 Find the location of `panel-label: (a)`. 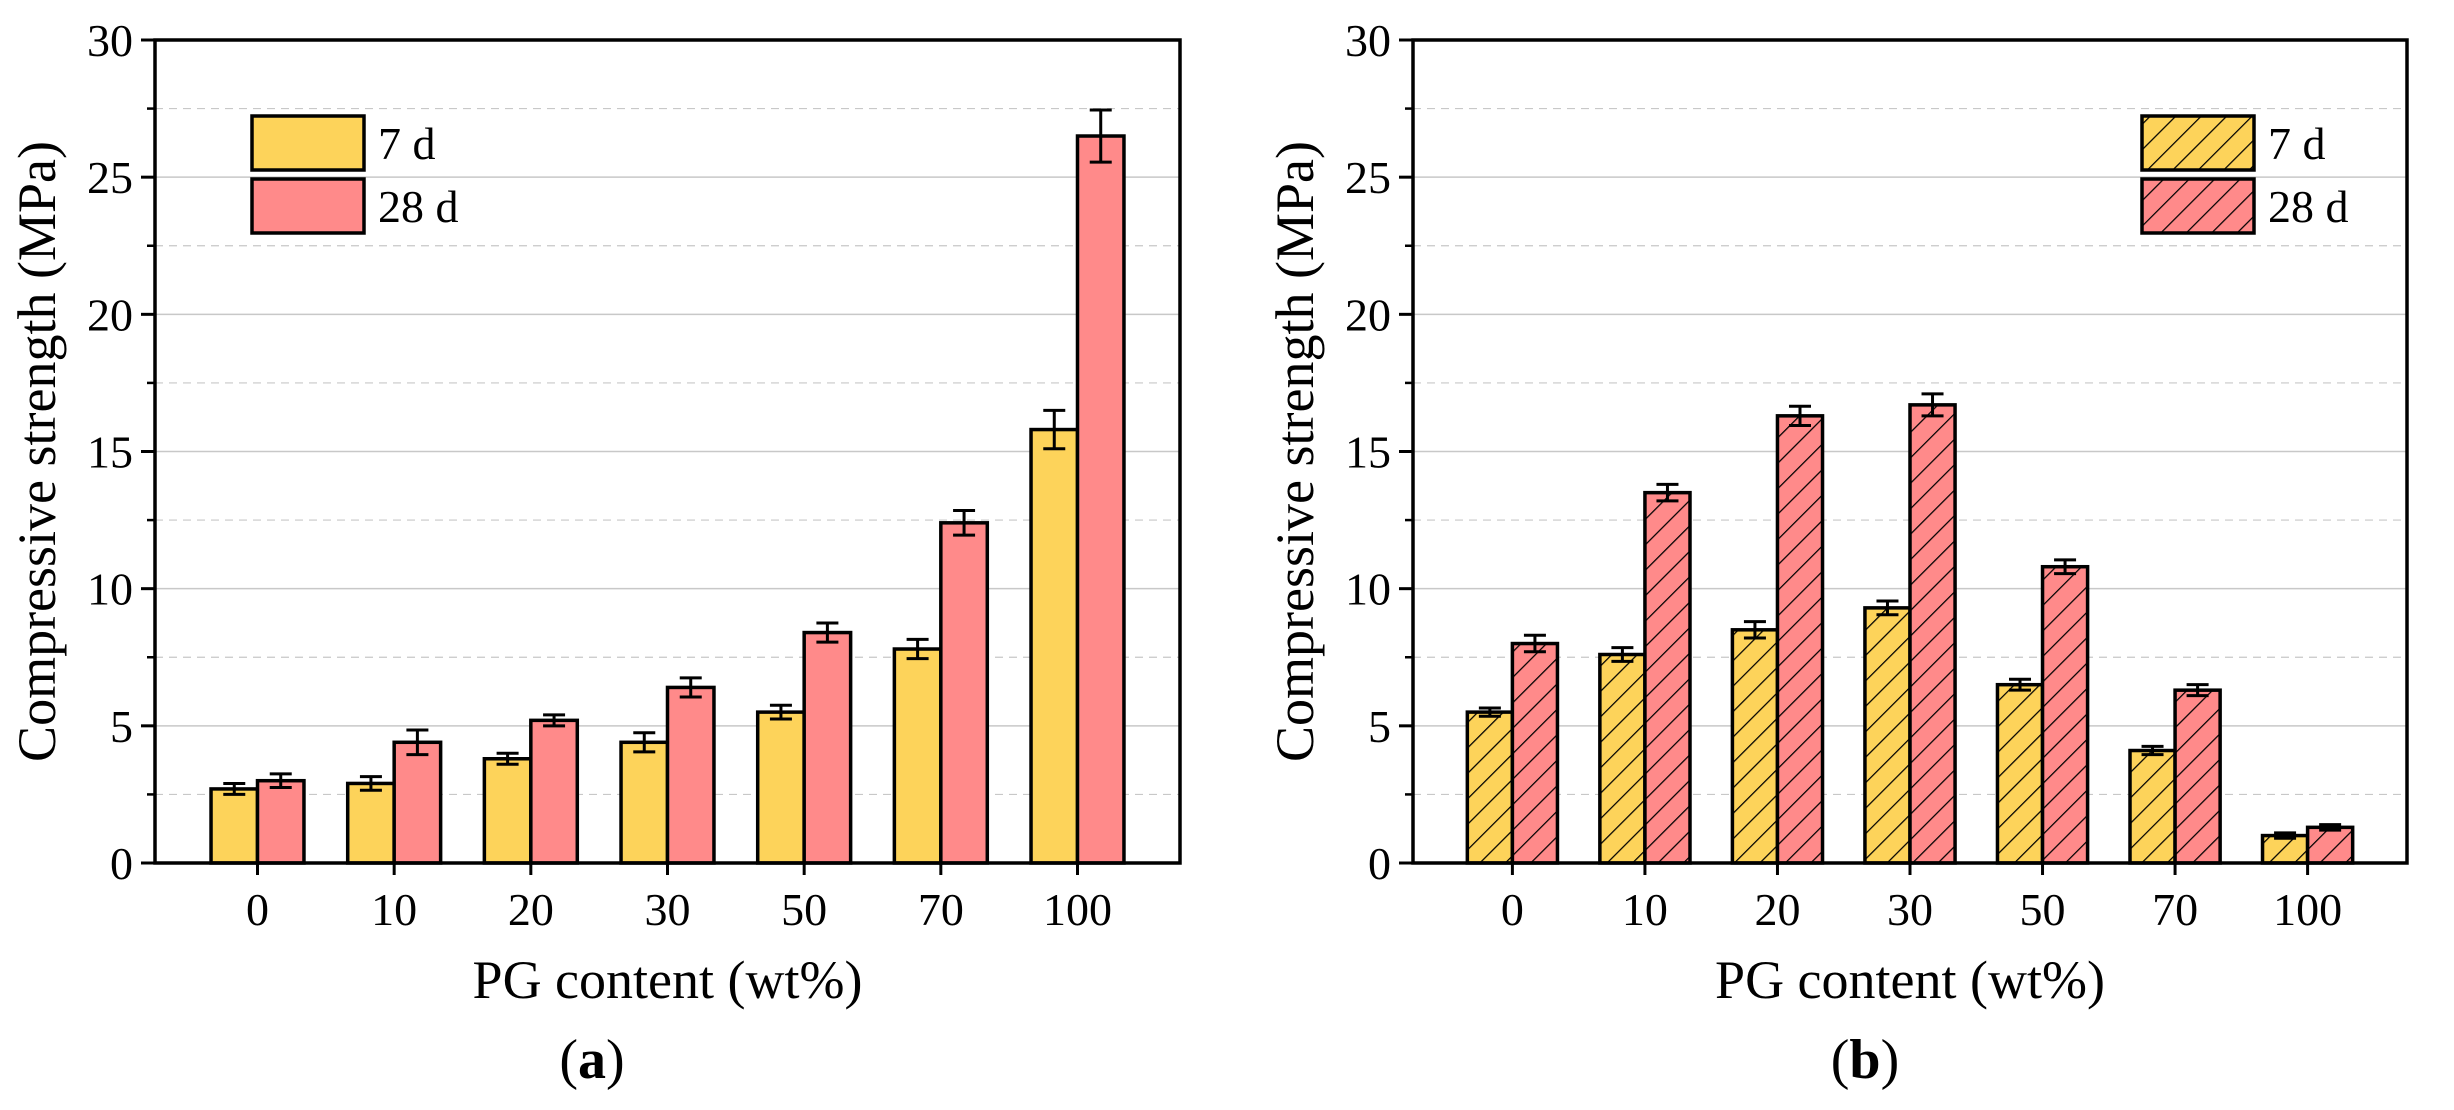

panel-label: (a) is located at coordinates (591, 1060).